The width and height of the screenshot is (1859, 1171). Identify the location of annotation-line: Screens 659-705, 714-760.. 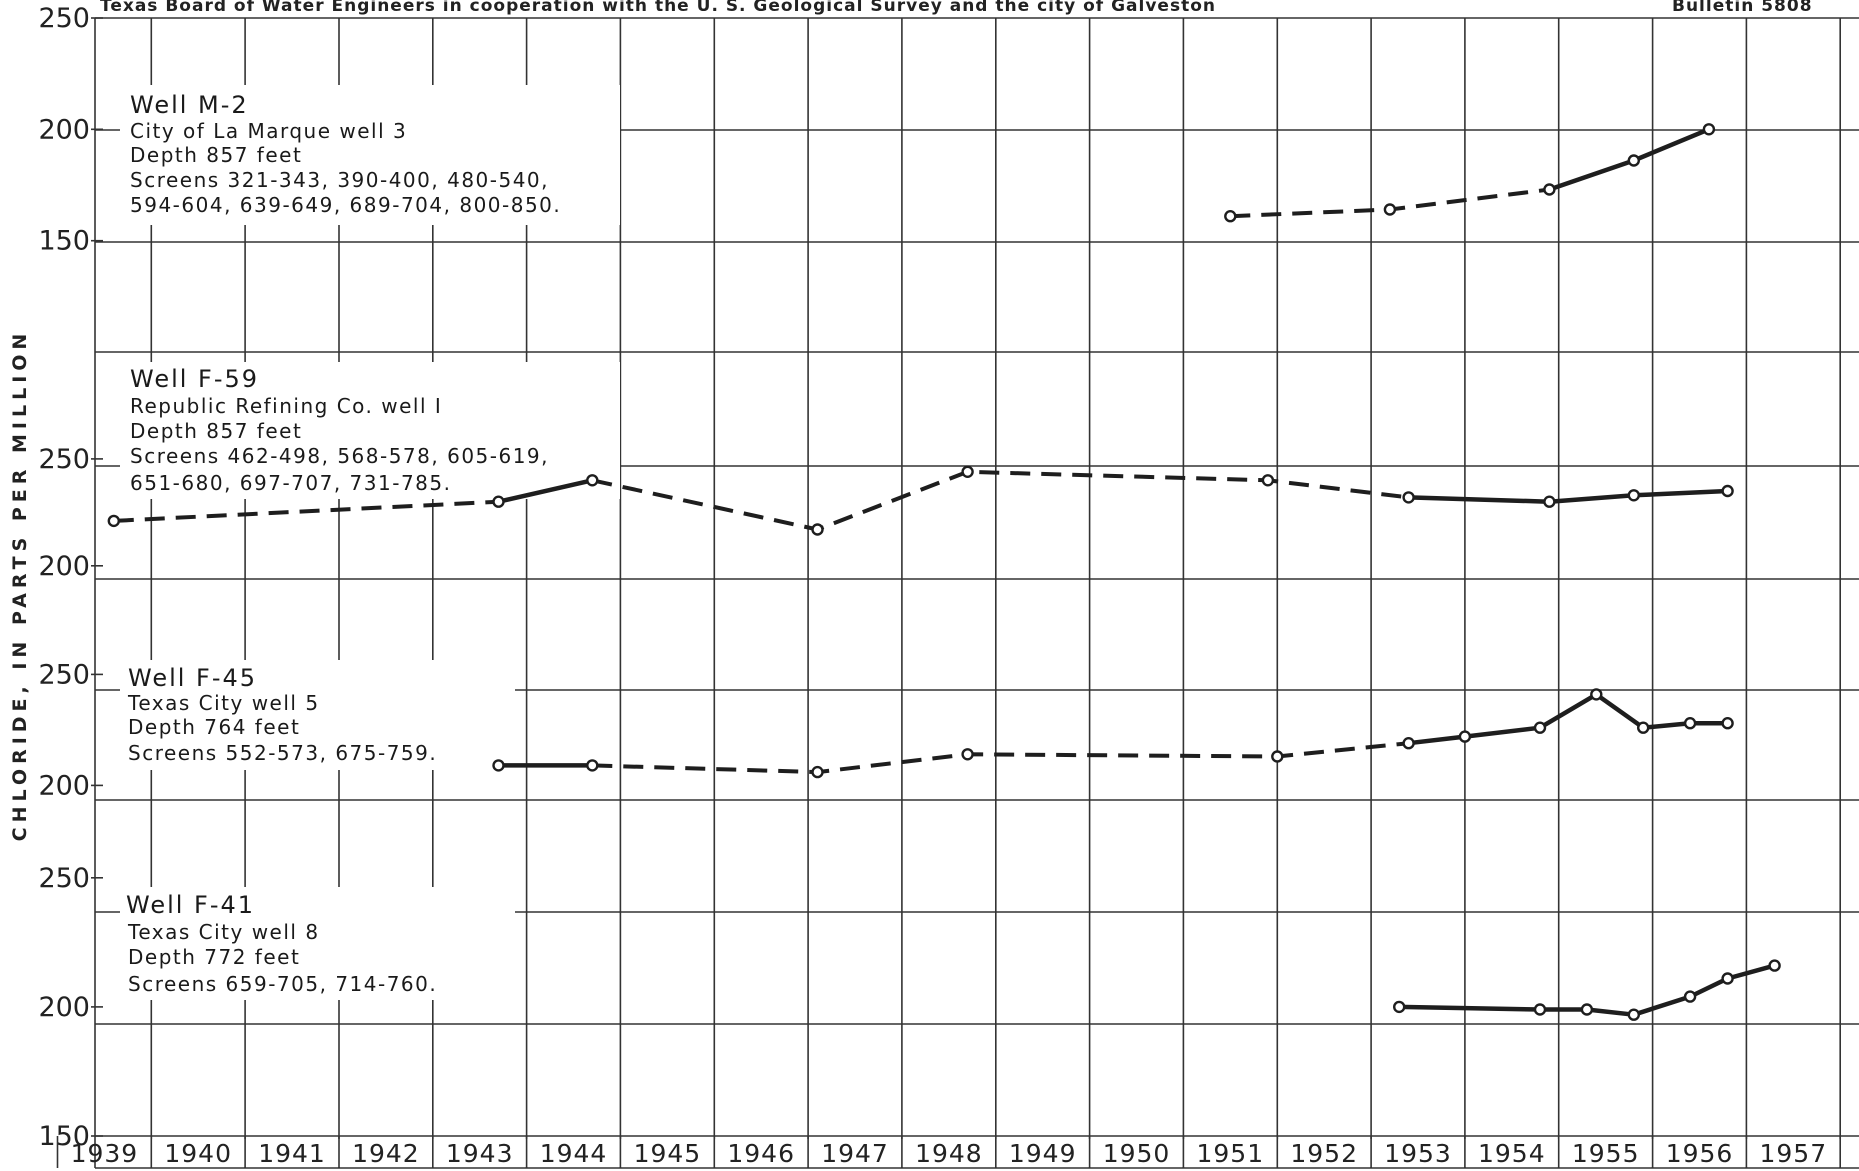
(282, 984).